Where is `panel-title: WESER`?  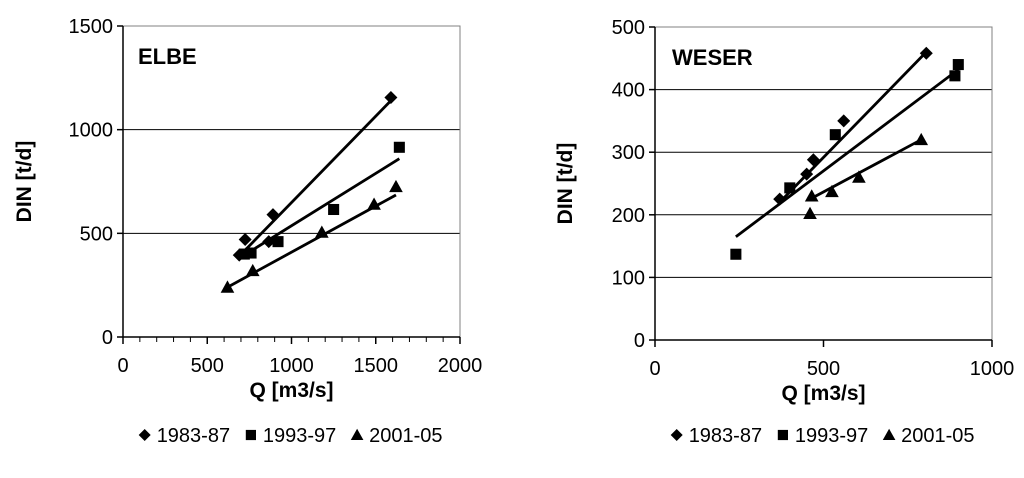
panel-title: WESER is located at coordinates (712, 57).